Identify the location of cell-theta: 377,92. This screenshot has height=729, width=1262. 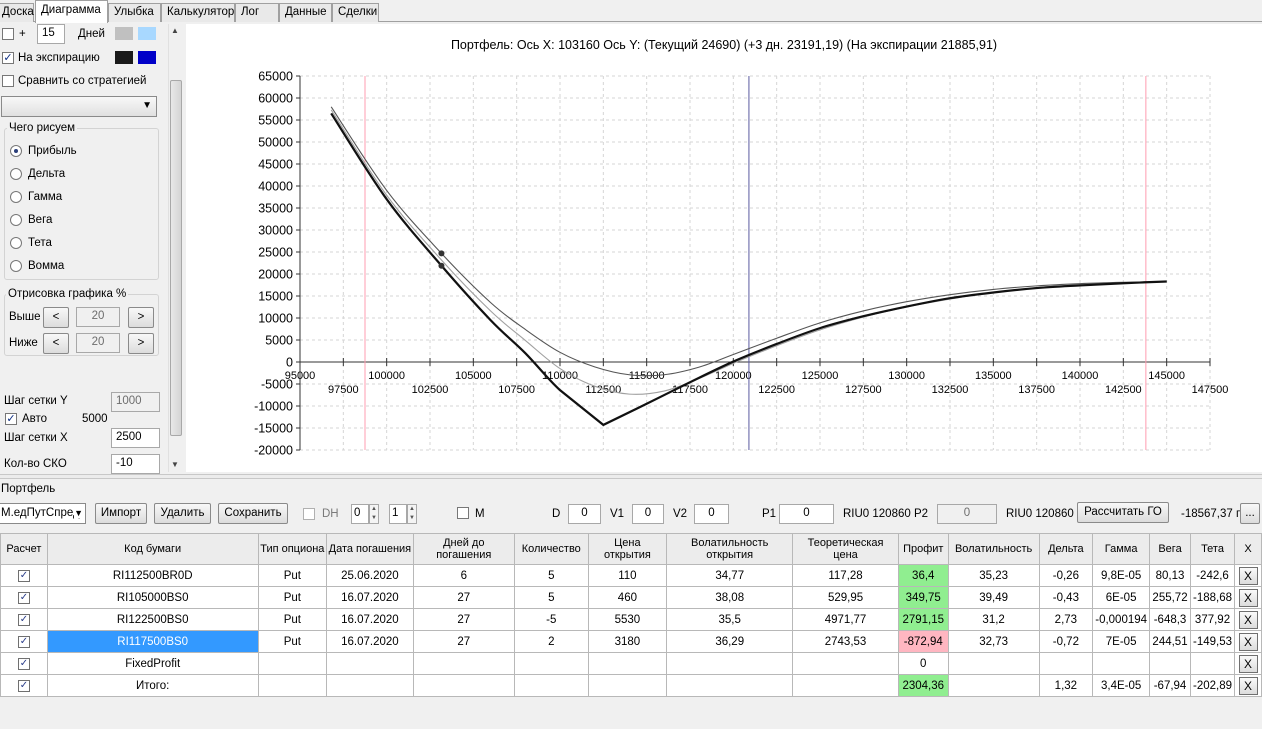
(1213, 619).